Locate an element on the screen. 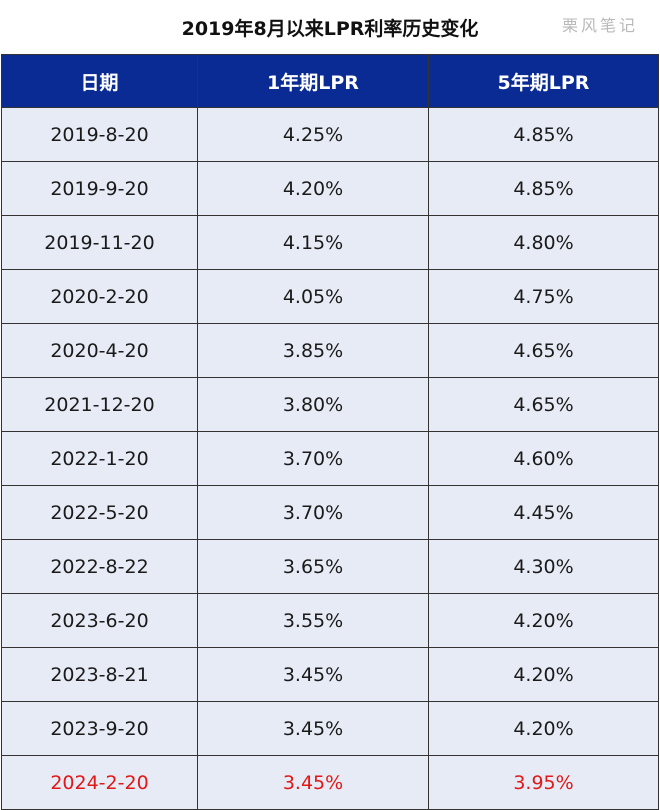 Image resolution: width=660 pixels, height=810 pixels. header-lpr-1y: 1年期LPR is located at coordinates (313, 81).